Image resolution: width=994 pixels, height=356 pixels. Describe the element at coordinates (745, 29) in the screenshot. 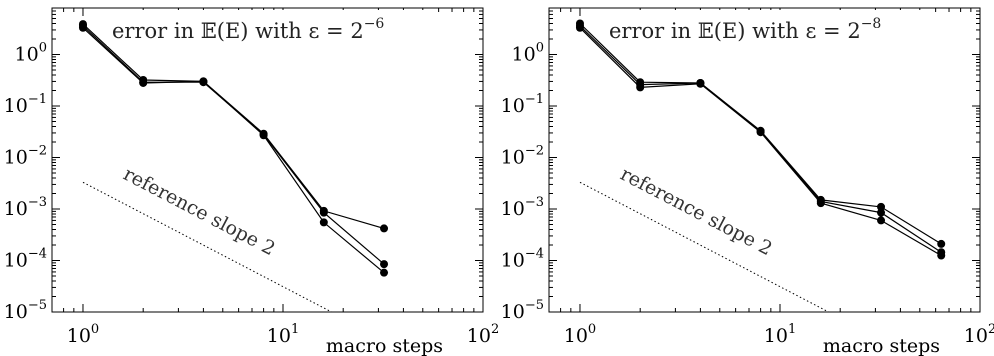

I see `chart-title: error in 𝔼(E) with ε = 2−8` at that location.